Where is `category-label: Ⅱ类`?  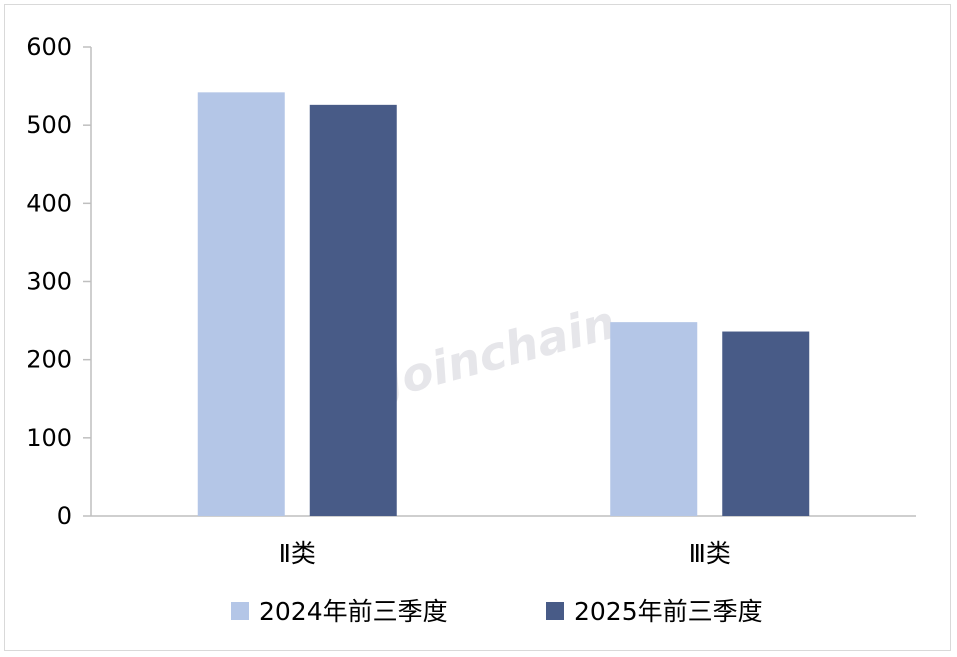 category-label: Ⅱ类 is located at coordinates (297, 553).